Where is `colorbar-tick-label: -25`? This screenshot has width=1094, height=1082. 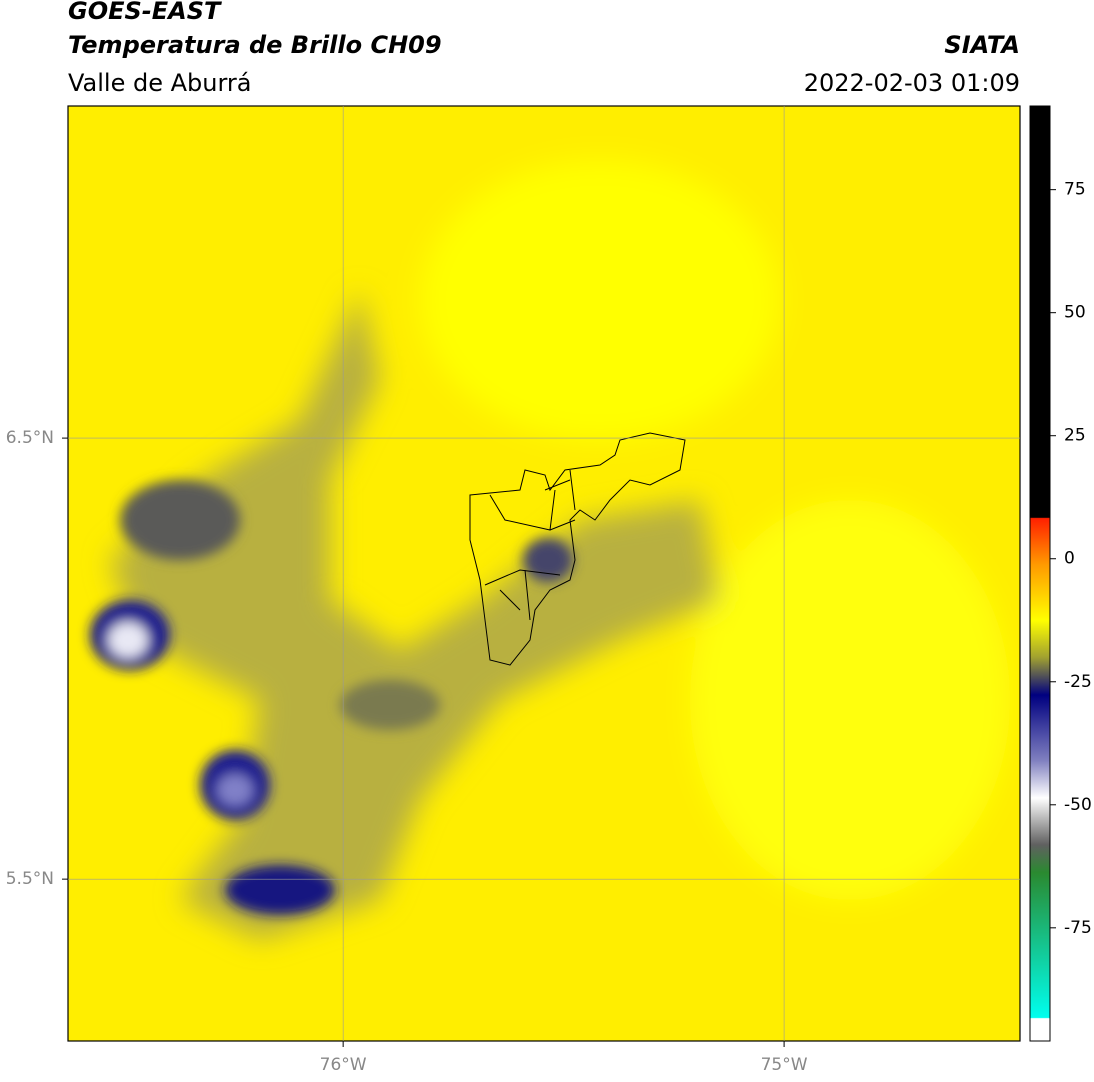 colorbar-tick-label: -25 is located at coordinates (1078, 682).